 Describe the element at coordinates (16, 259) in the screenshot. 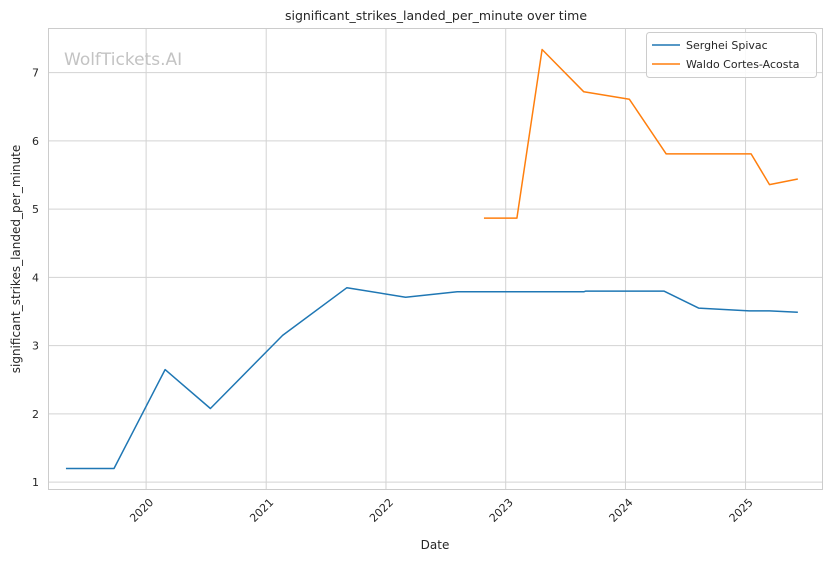

I see `y-axis-label: significant_strikes_landed_per_minute` at that location.